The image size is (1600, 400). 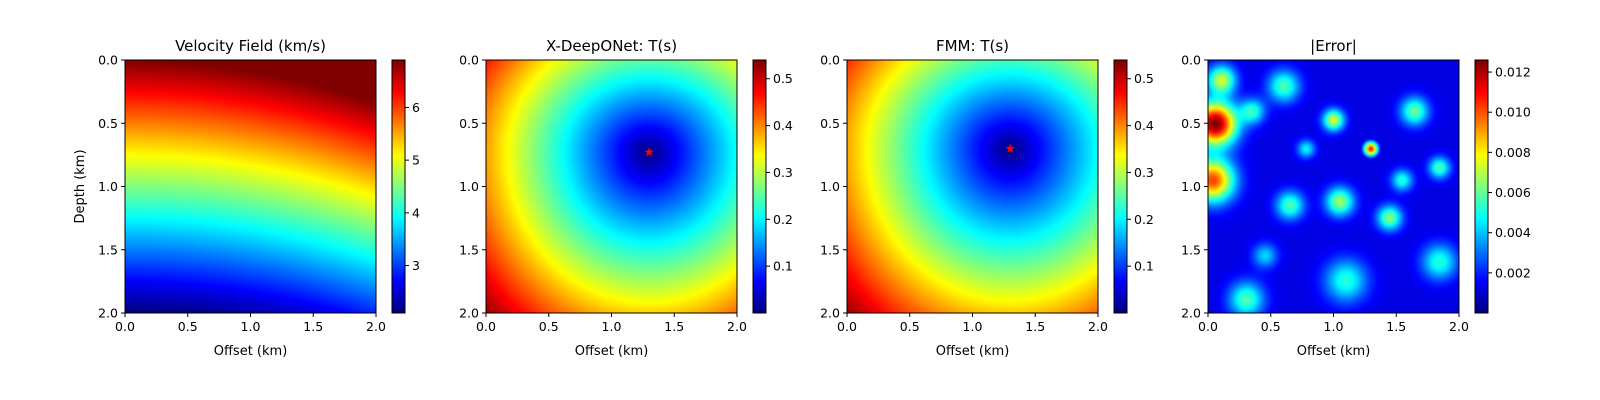 What do you see at coordinates (416, 265) in the screenshot?
I see `colorbar-tick-label: 3` at bounding box center [416, 265].